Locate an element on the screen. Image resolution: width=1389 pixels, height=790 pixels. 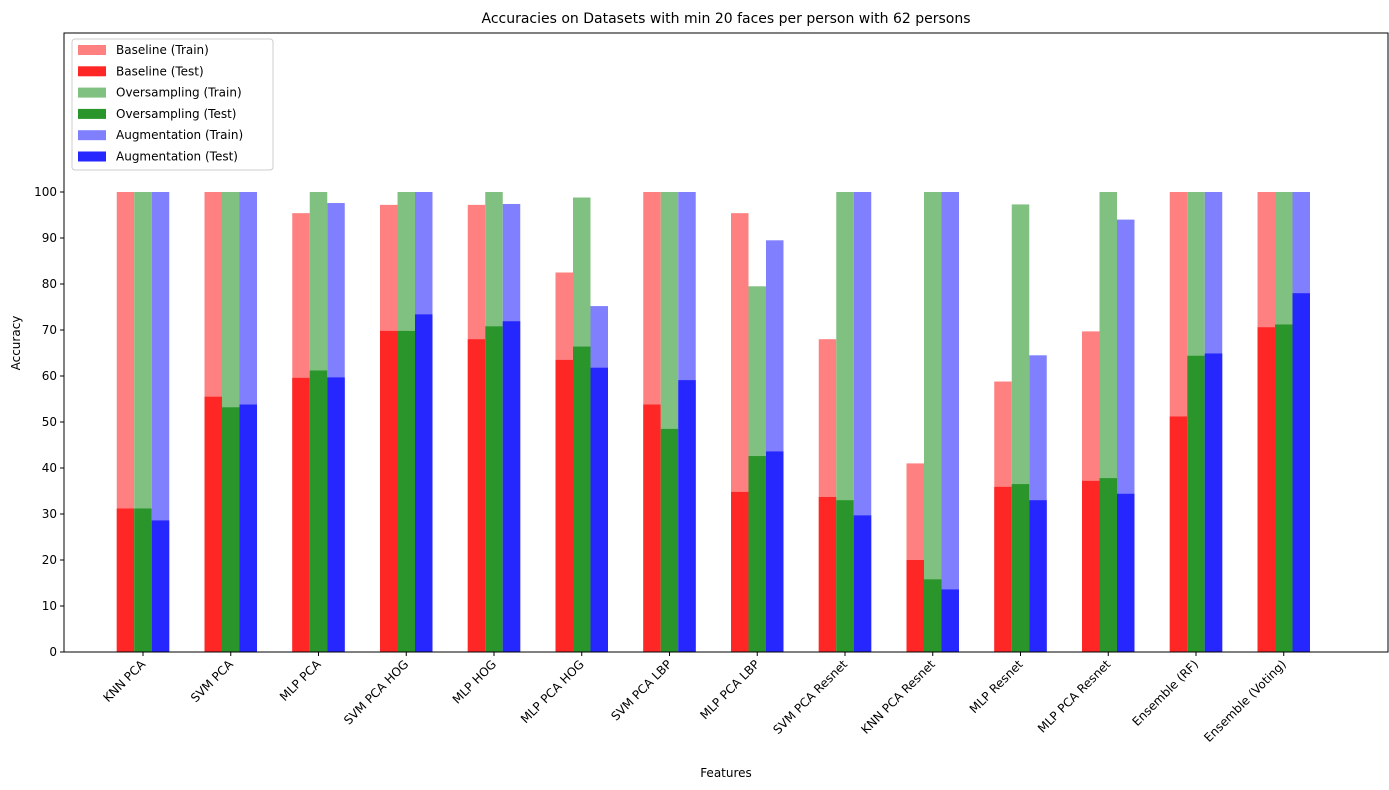
y-tick-label: 70 is located at coordinates (49, 330).